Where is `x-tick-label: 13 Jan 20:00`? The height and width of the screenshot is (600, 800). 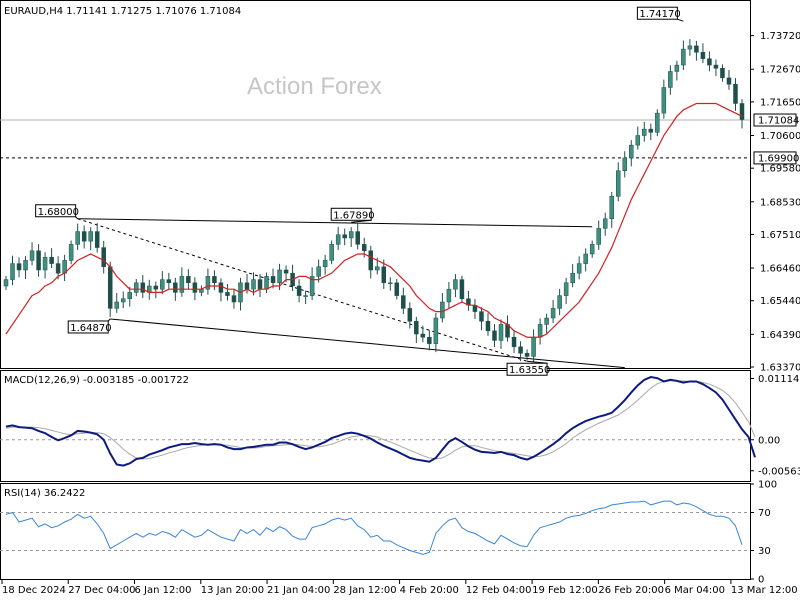
x-tick-label: 13 Jan 20:00 is located at coordinates (232, 590).